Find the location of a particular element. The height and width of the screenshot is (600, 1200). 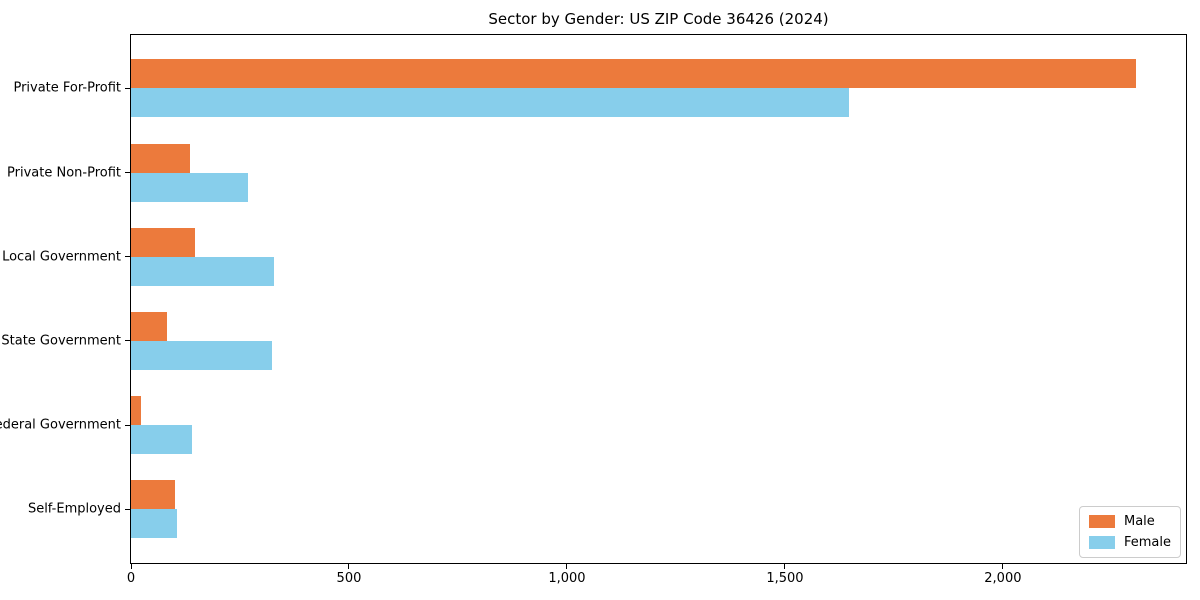

category-label-local-government: Local Government is located at coordinates (61, 257).